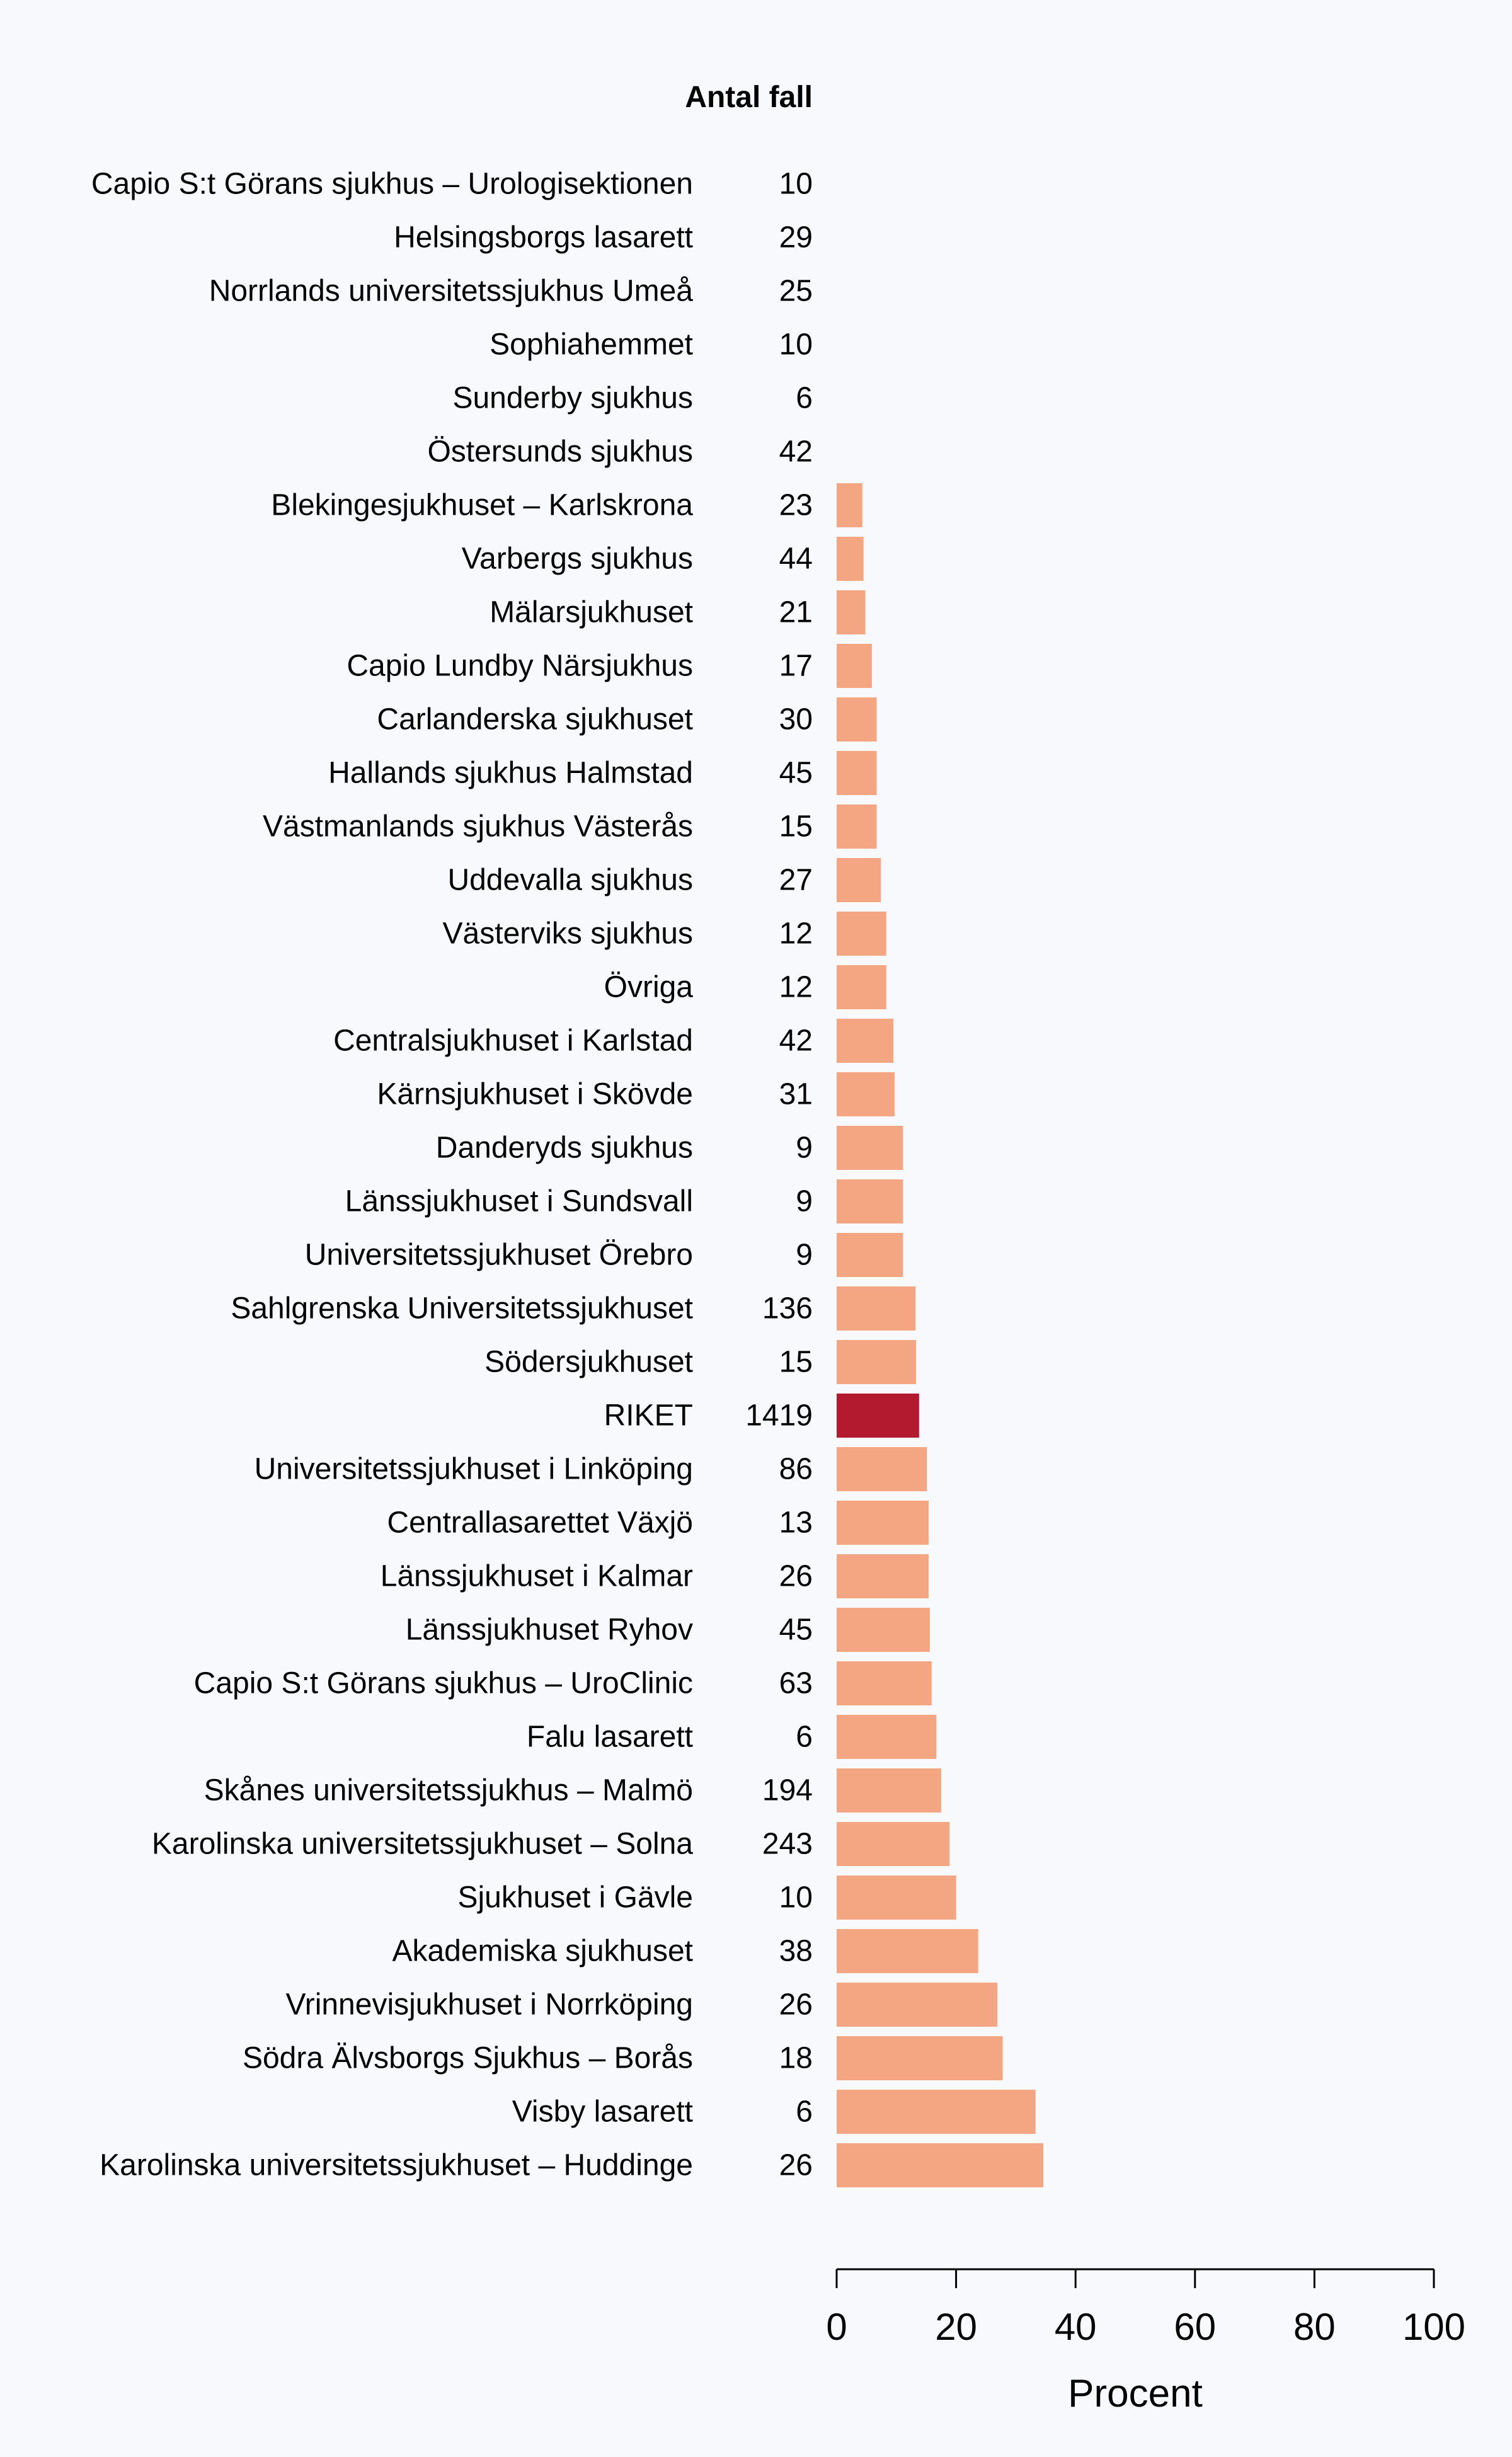 The image size is (1512, 2457). I want to click on count-label: 38, so click(796, 1951).